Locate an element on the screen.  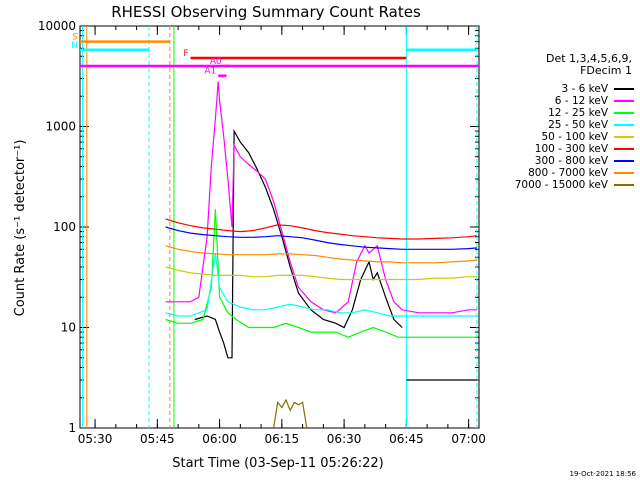
legend-entry: 25 - 50 keV is located at coordinates (568, 125).